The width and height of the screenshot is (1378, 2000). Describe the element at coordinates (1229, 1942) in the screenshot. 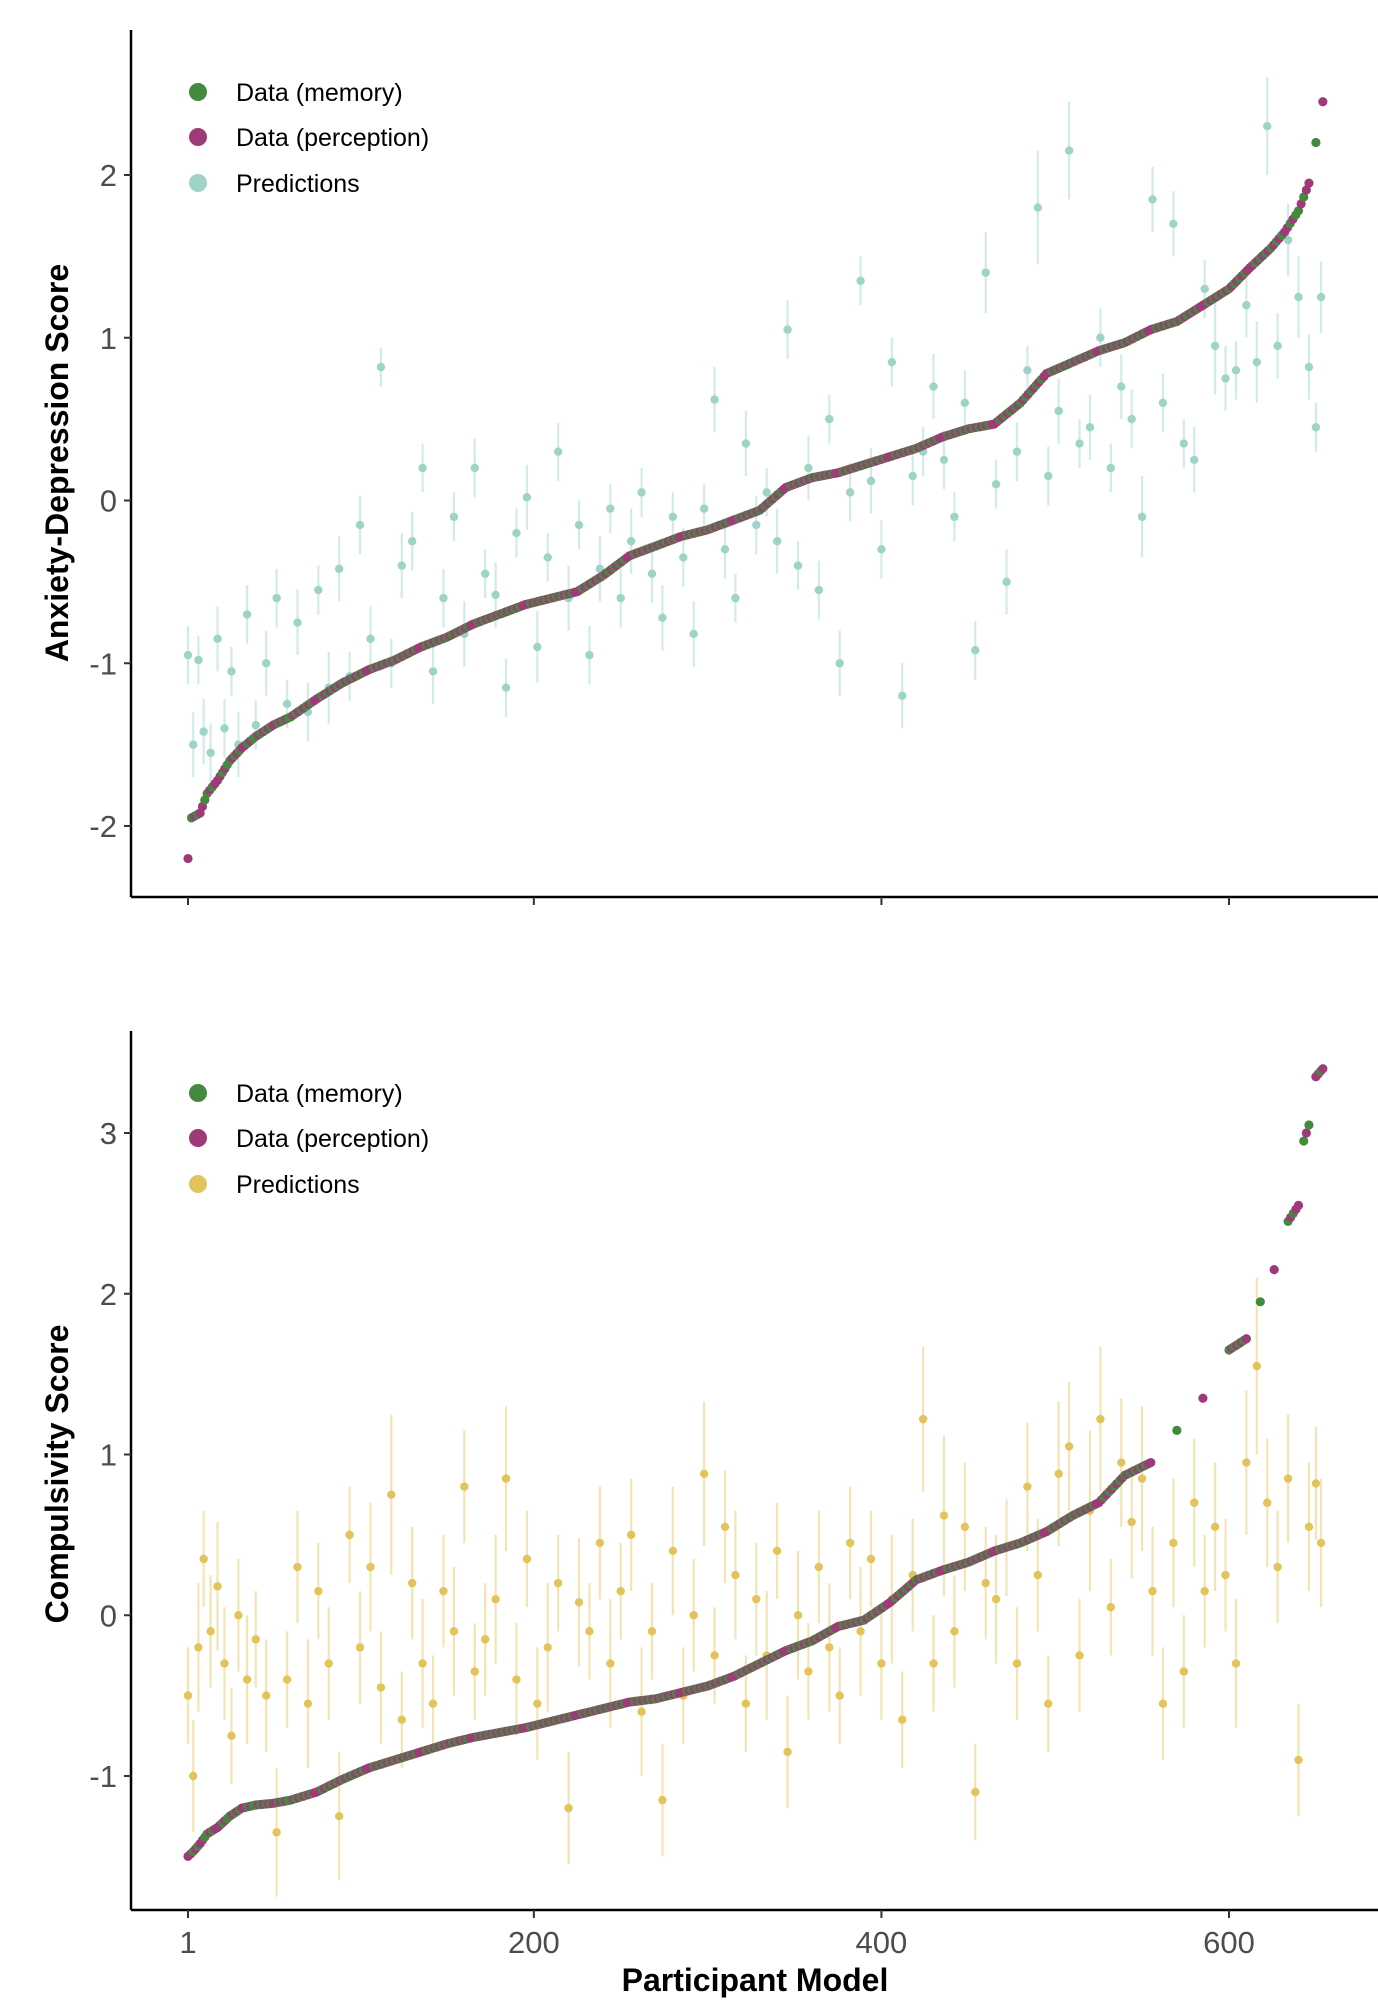

I see `x-tick-label: 600` at that location.